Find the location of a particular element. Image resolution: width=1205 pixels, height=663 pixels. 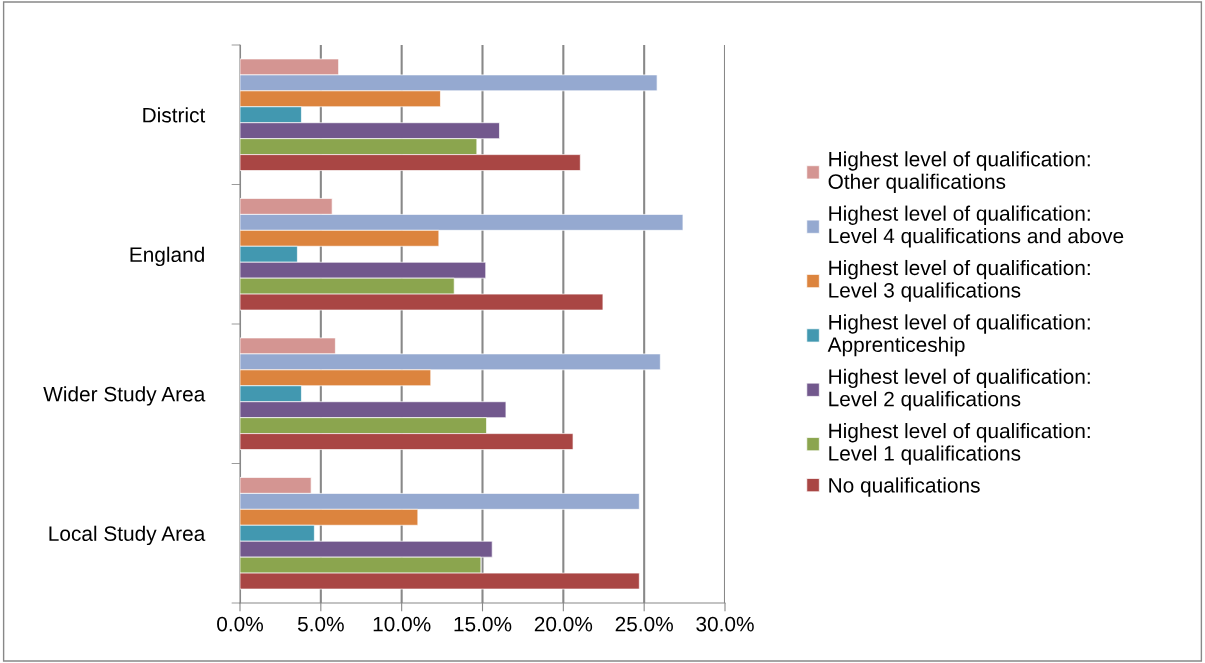

x-tick-label: 10.0% is located at coordinates (402, 624).